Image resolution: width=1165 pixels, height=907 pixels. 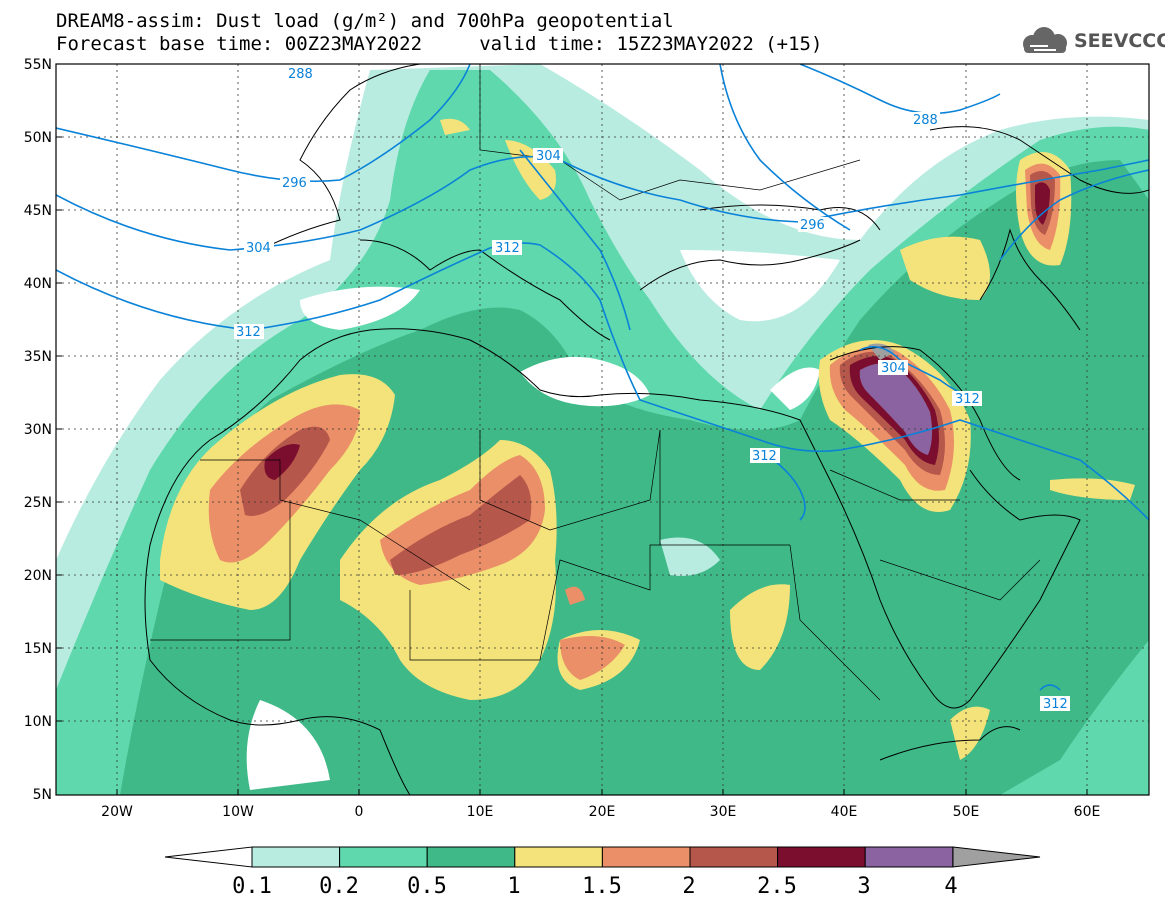 What do you see at coordinates (1045, 40) in the screenshot?
I see `seevccc-cloud-logo-icon` at bounding box center [1045, 40].